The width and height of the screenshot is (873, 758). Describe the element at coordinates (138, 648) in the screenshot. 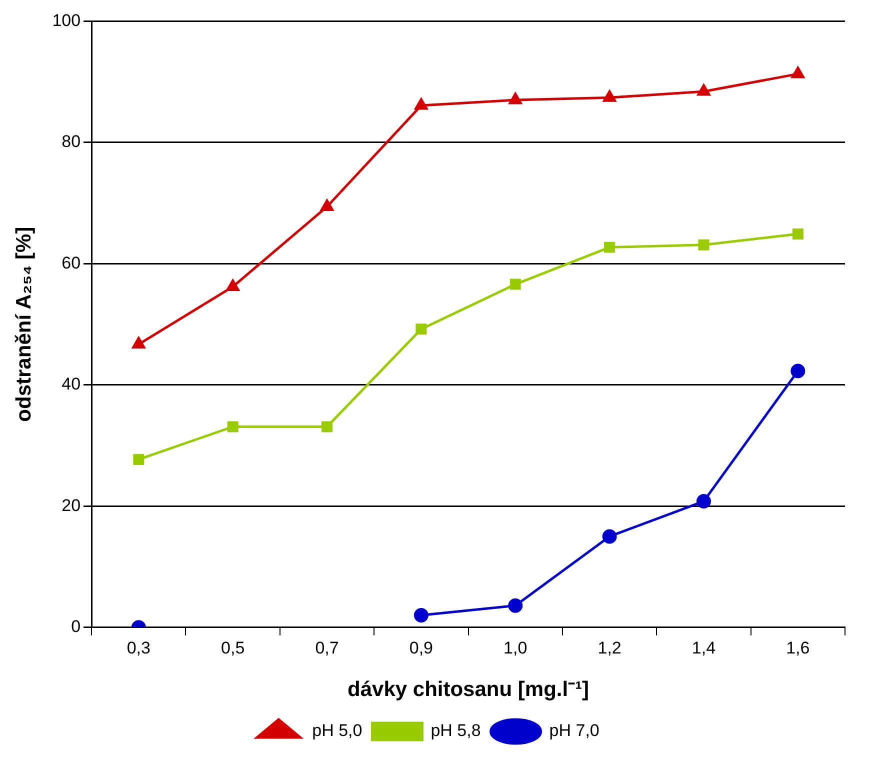

I see `x-tick-label: 0,3` at that location.